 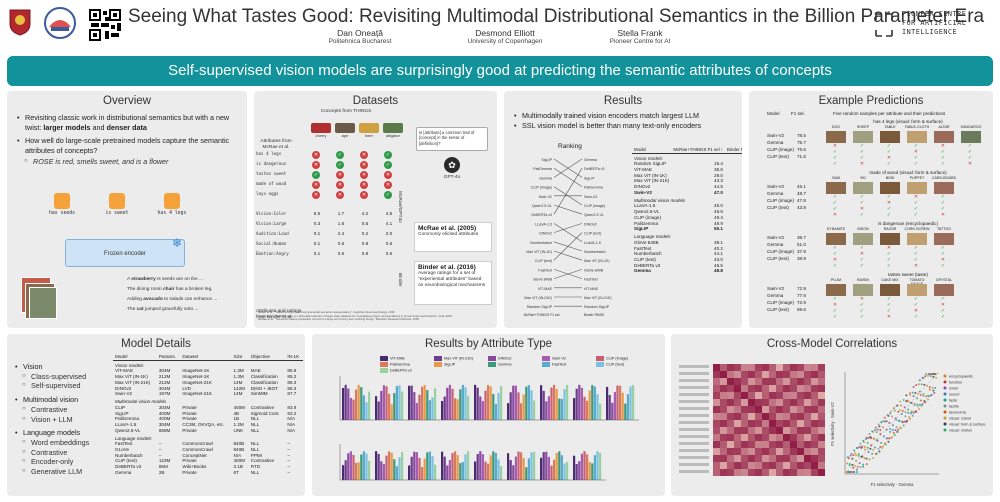 What do you see at coordinates (407, 358) in the screenshot?
I see `legend-item: ViT-MAE` at bounding box center [407, 358].